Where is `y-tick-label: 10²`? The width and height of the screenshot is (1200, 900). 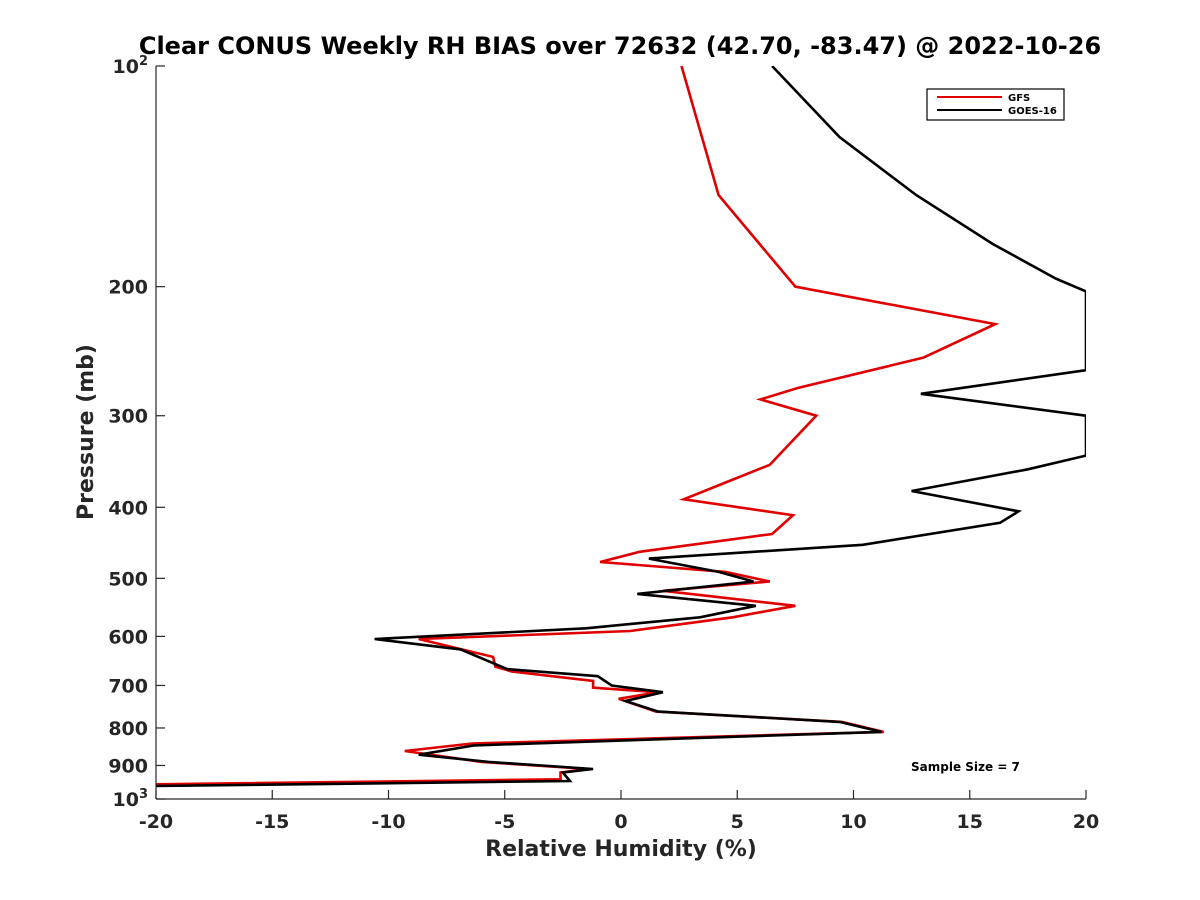
y-tick-label: 10² is located at coordinates (131, 66).